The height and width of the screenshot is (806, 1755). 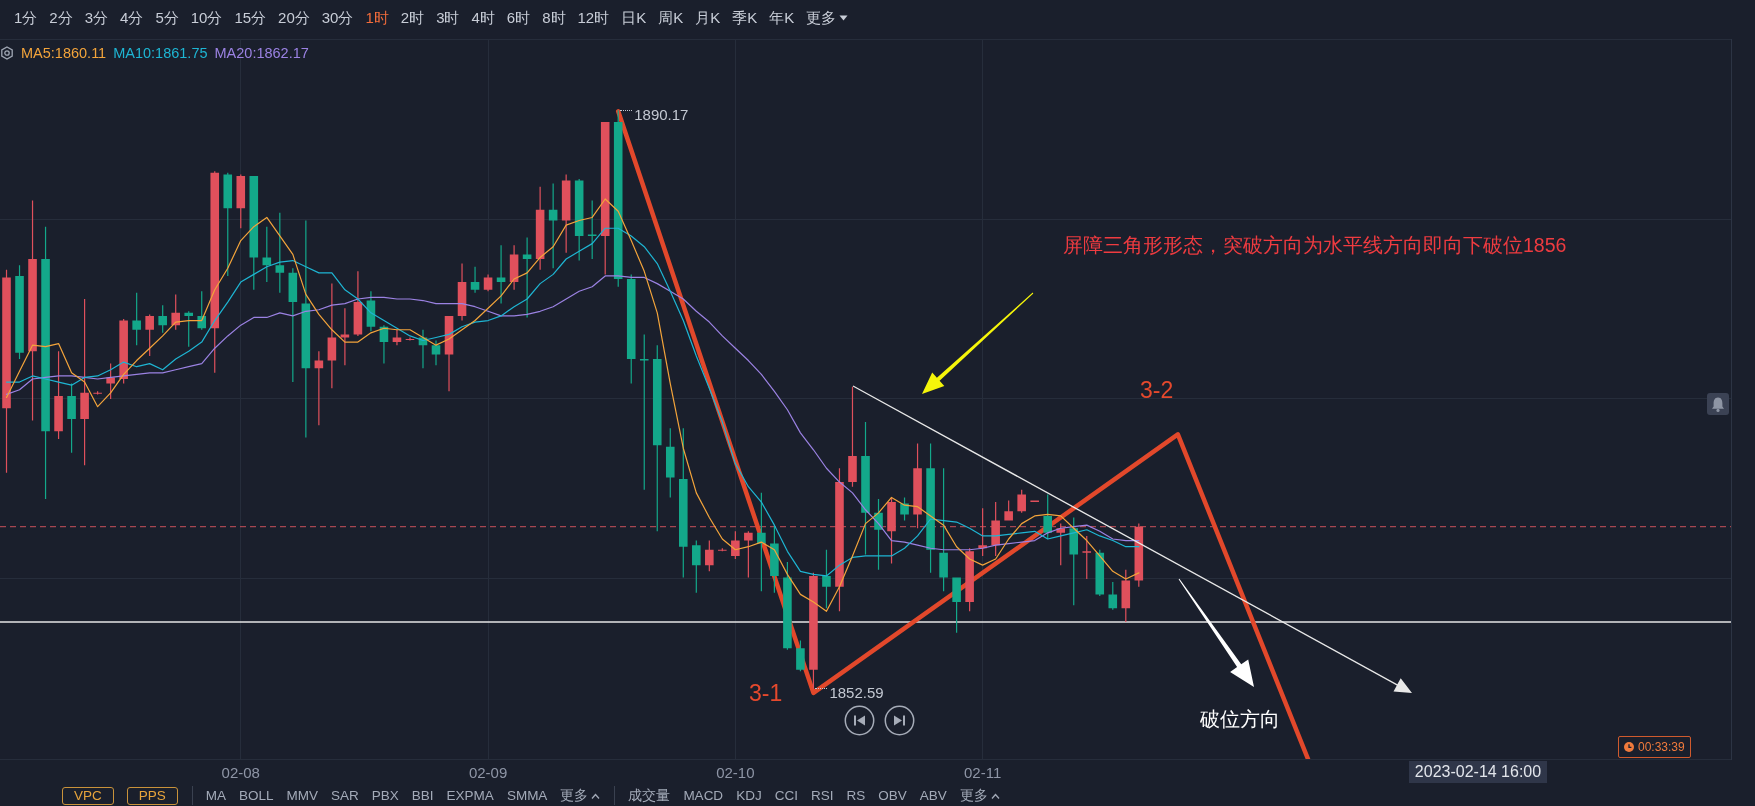 I want to click on annotation: 3-2, so click(x=1157, y=389).